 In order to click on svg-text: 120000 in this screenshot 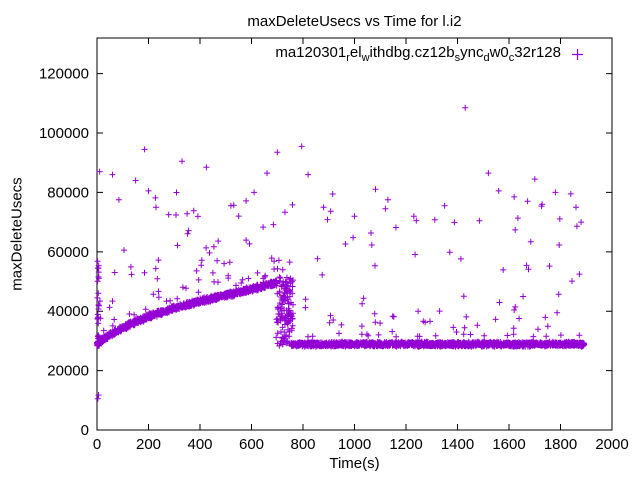, I will do `click(64, 74)`.